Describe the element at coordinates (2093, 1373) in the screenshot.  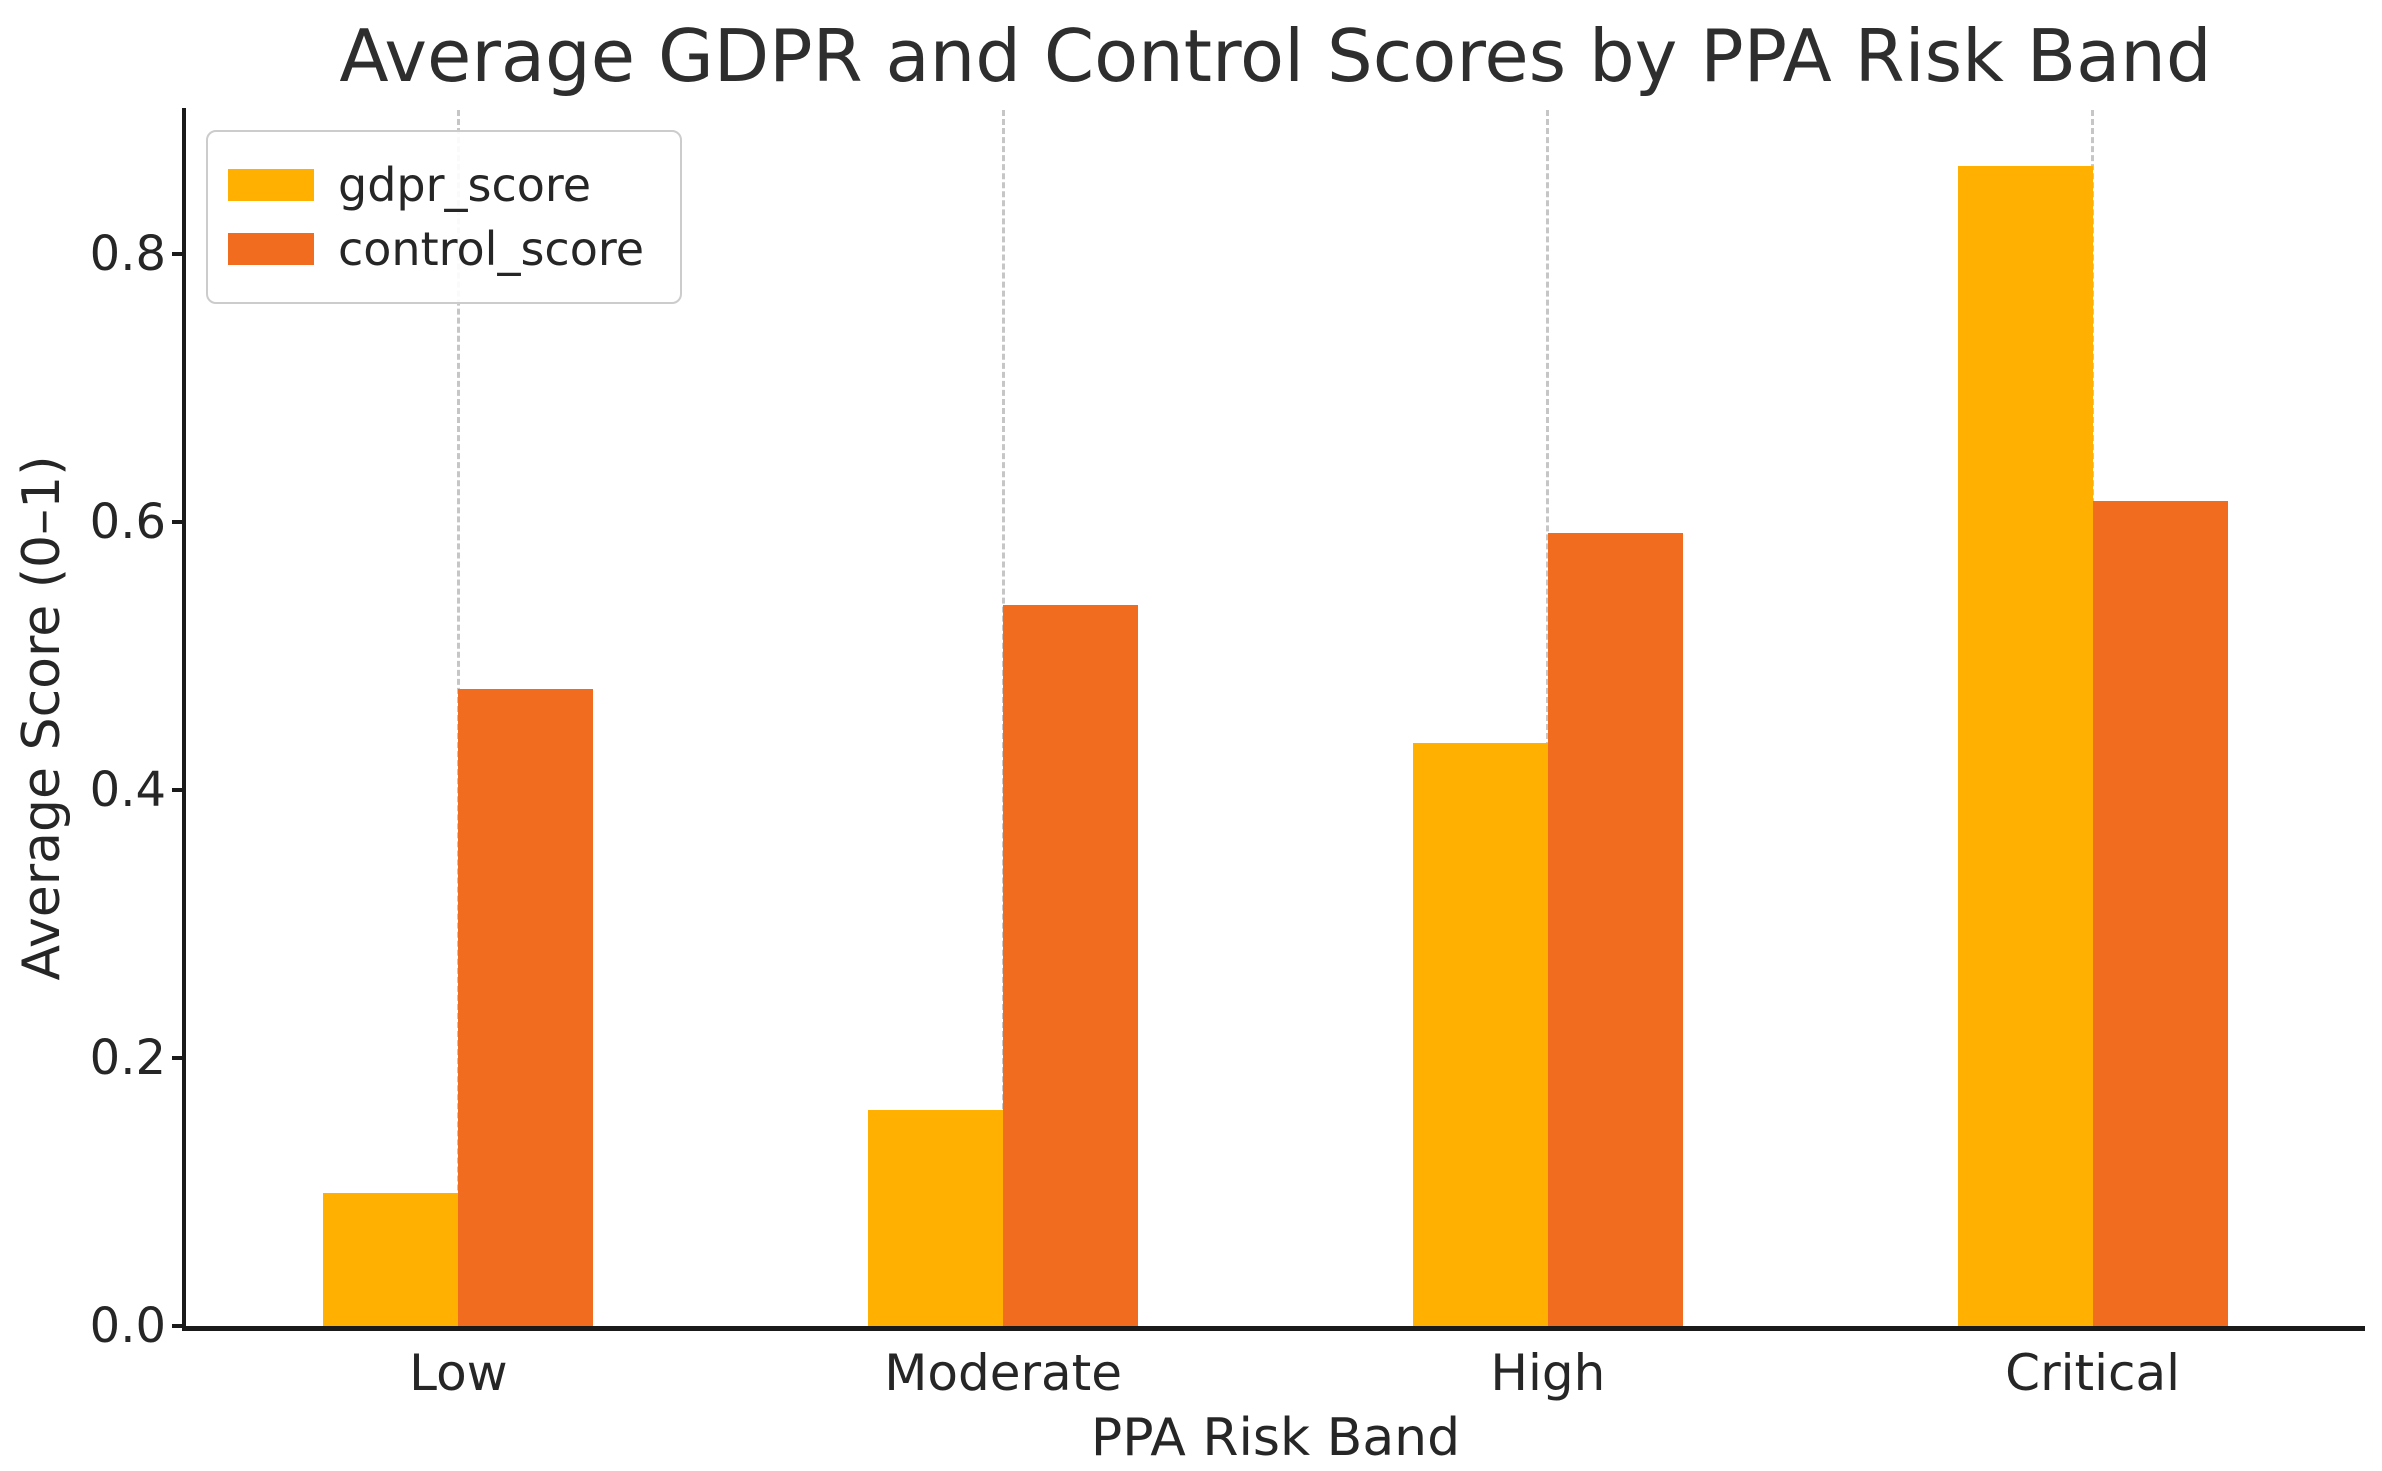
I see `x-tick-label-critical: Critical` at that location.